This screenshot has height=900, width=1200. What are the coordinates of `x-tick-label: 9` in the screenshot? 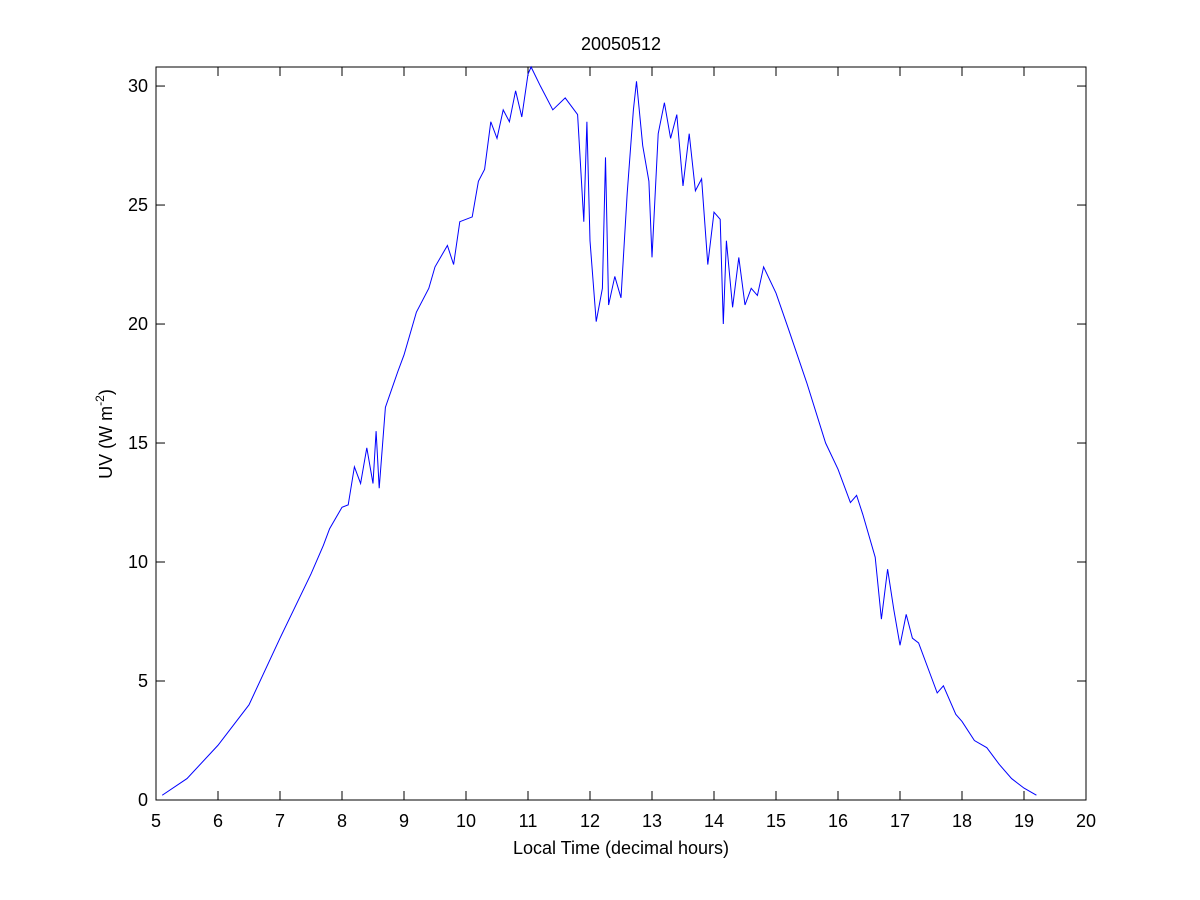 It's located at (404, 821).